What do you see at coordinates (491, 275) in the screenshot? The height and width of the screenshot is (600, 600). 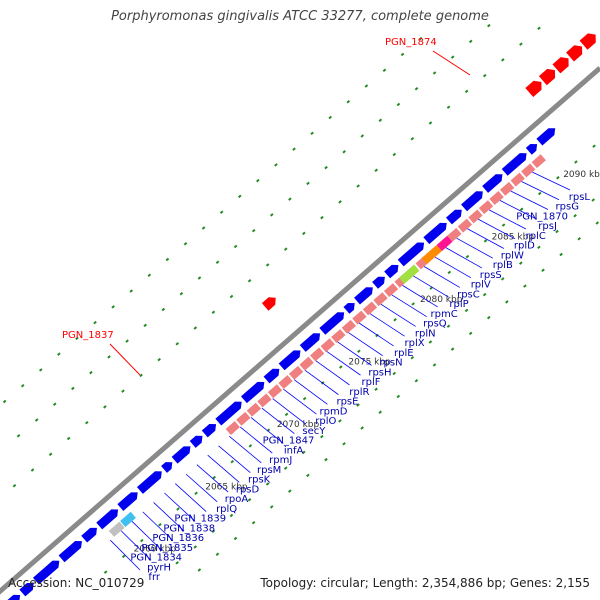 I see `gene-label: rpsS` at bounding box center [491, 275].